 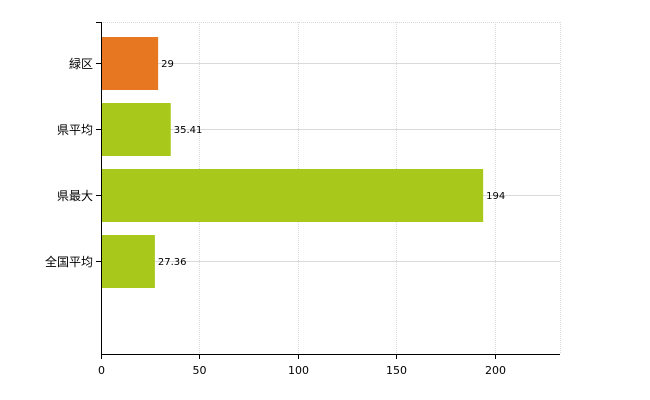 I want to click on data-label: 29, so click(x=167, y=64).